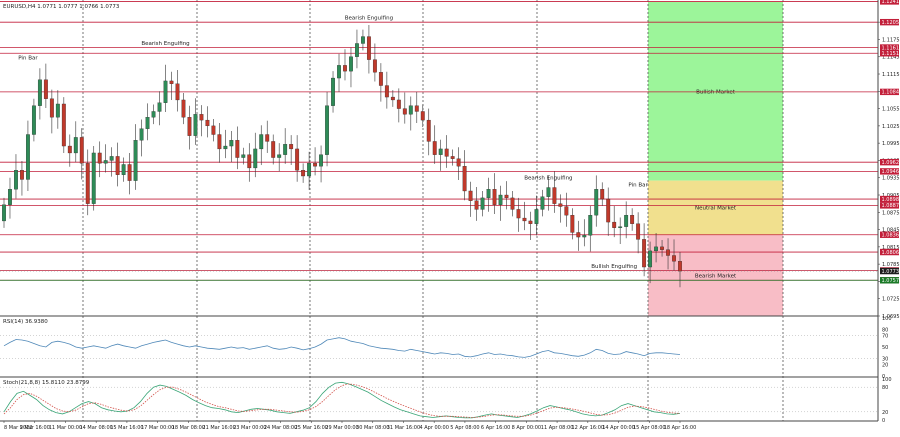 This screenshot has width=900, height=437. Describe the element at coordinates (891, 281) in the screenshot. I see `green-level-tag: 1.0757` at that location.